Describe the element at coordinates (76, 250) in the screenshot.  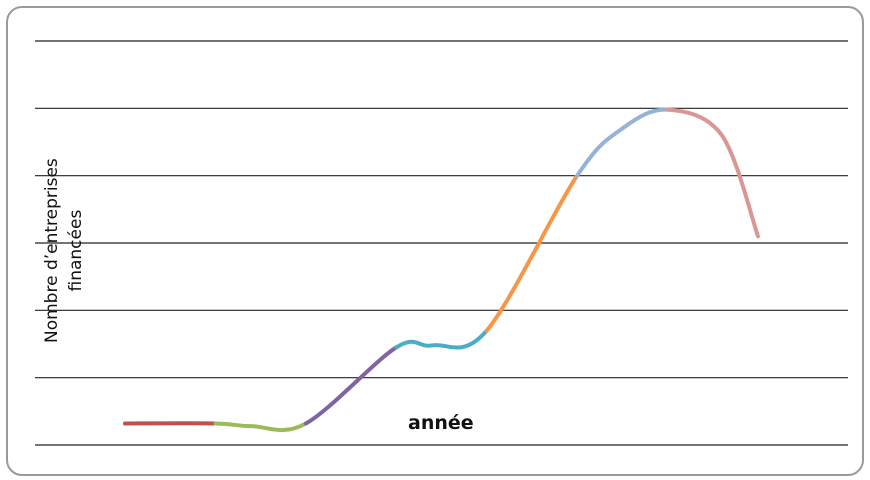
I see `y-axis-label-line-2: financées` at that location.